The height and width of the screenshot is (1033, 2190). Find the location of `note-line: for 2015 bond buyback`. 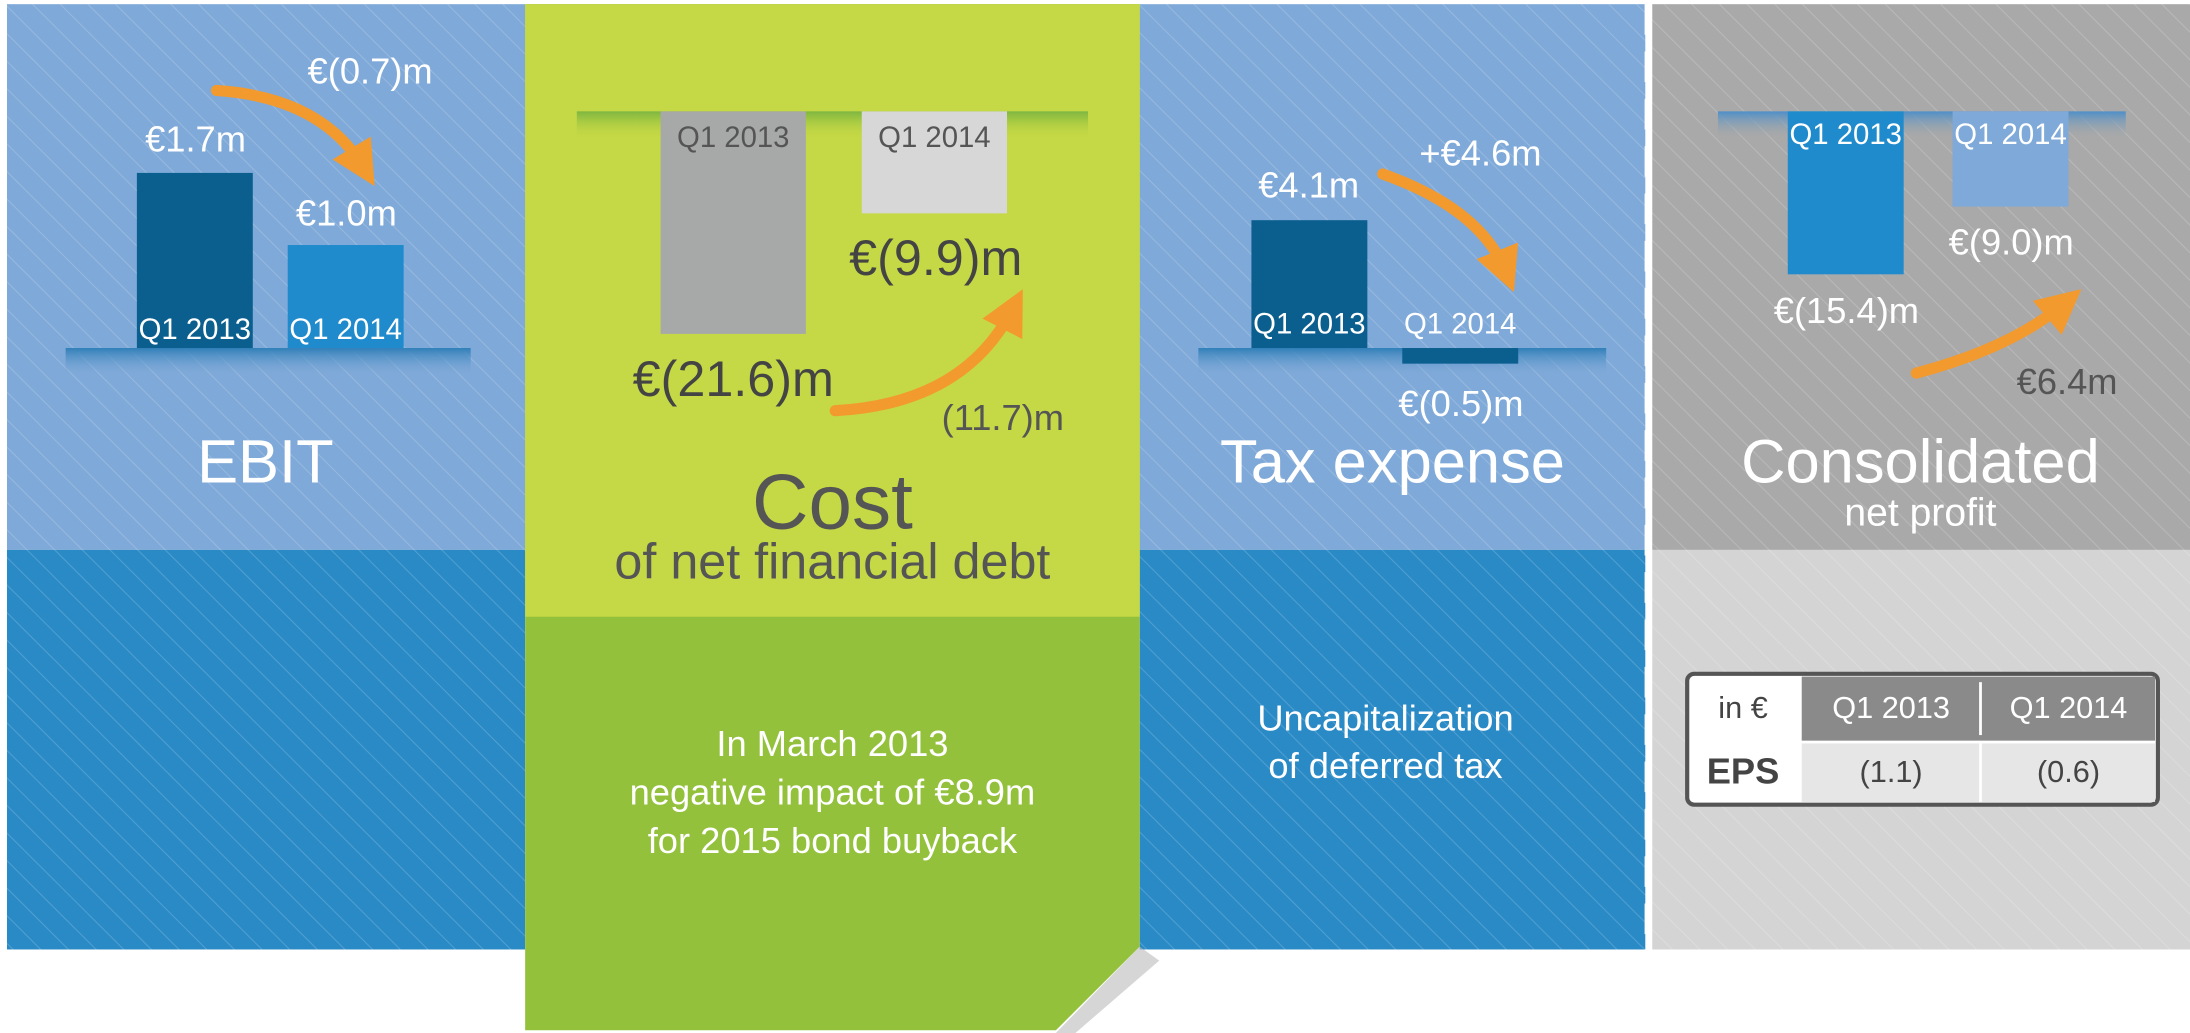

note-line: for 2015 bond buyback is located at coordinates (833, 840).